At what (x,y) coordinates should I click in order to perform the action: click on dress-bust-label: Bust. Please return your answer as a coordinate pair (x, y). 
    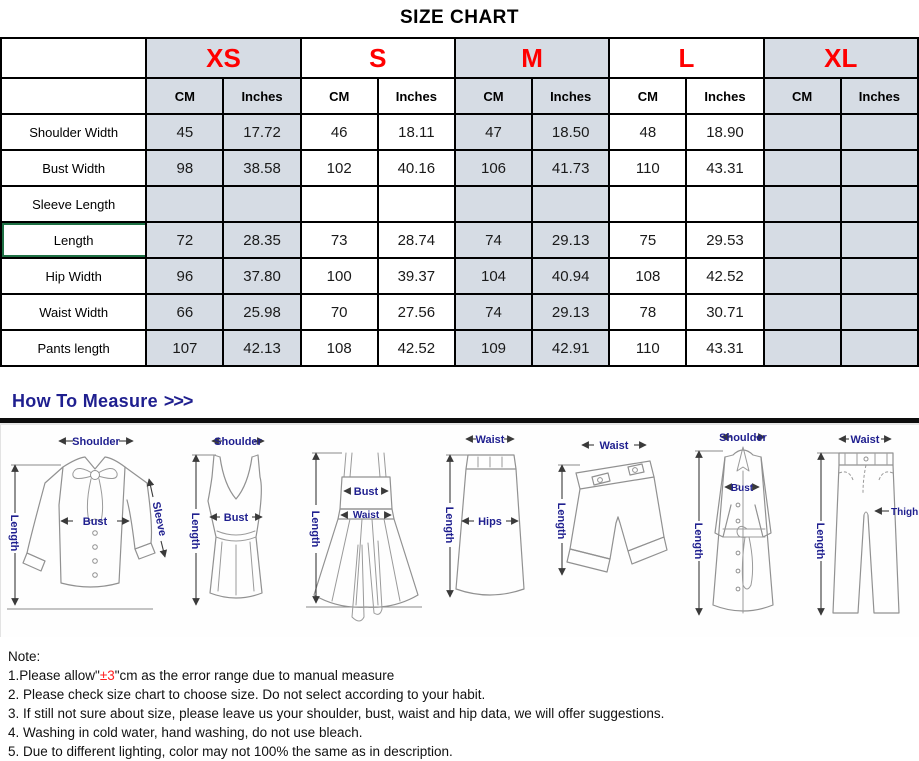
    Looking at the image, I should click on (366, 492).